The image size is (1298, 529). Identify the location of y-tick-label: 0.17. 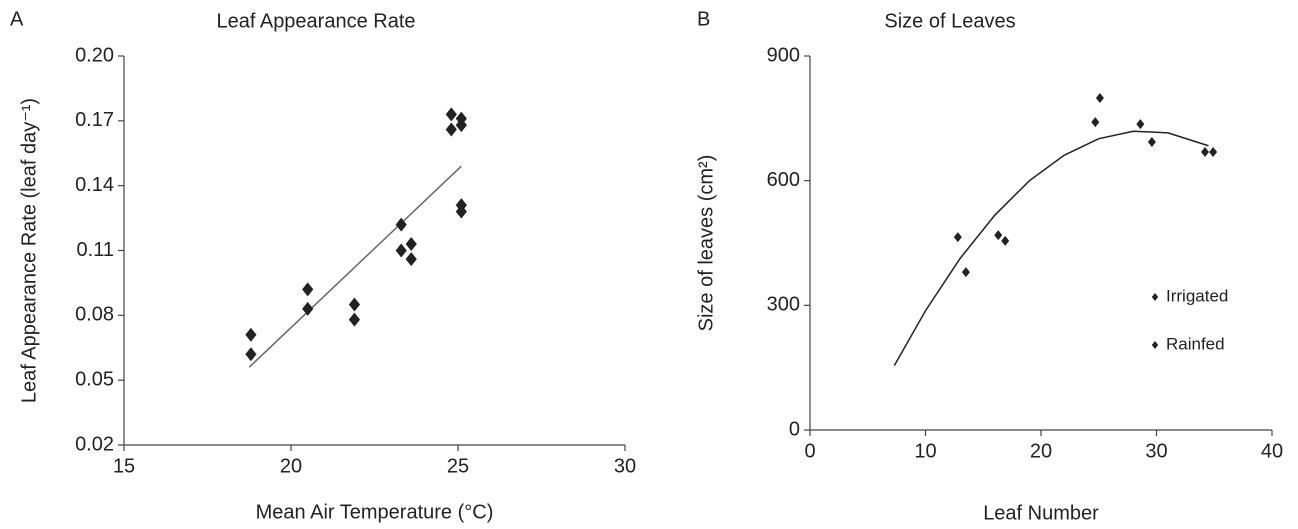
(94, 120).